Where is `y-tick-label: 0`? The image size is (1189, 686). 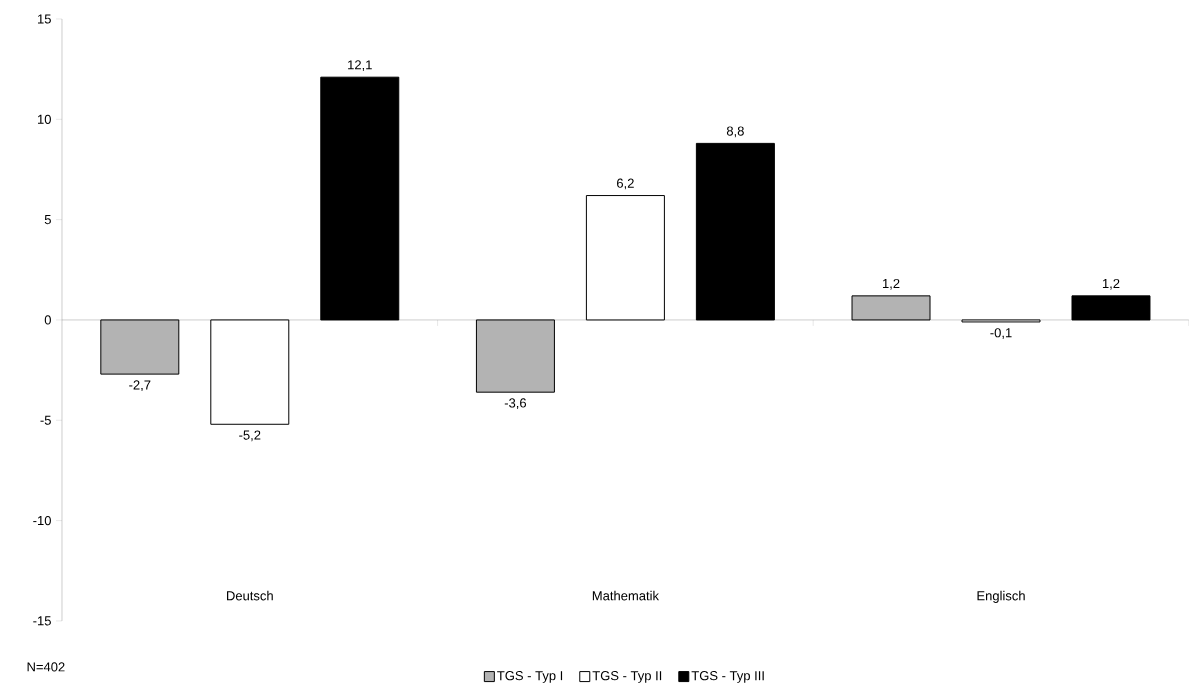
y-tick-label: 0 is located at coordinates (47, 320).